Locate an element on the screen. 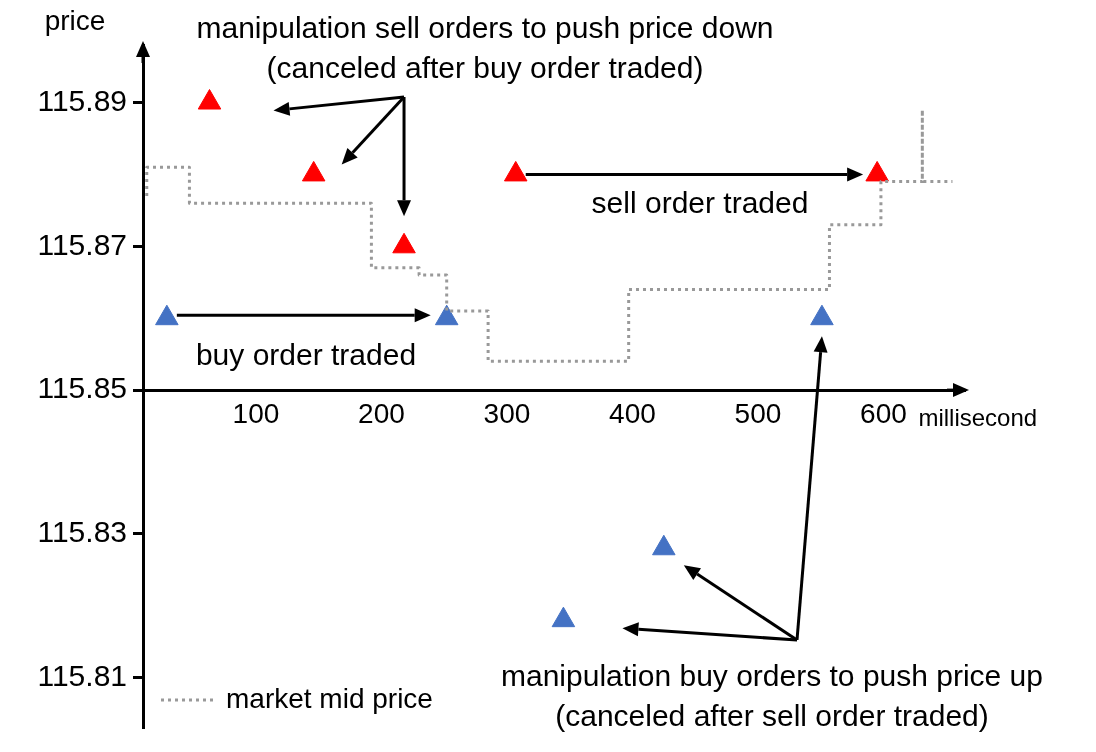 The image size is (1096, 752). annotation: sell order traded is located at coordinates (700, 203).